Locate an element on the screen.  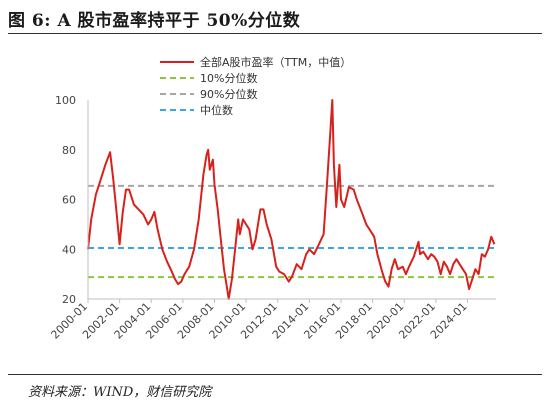
y-tick-label: 40 is located at coordinates (69, 249).